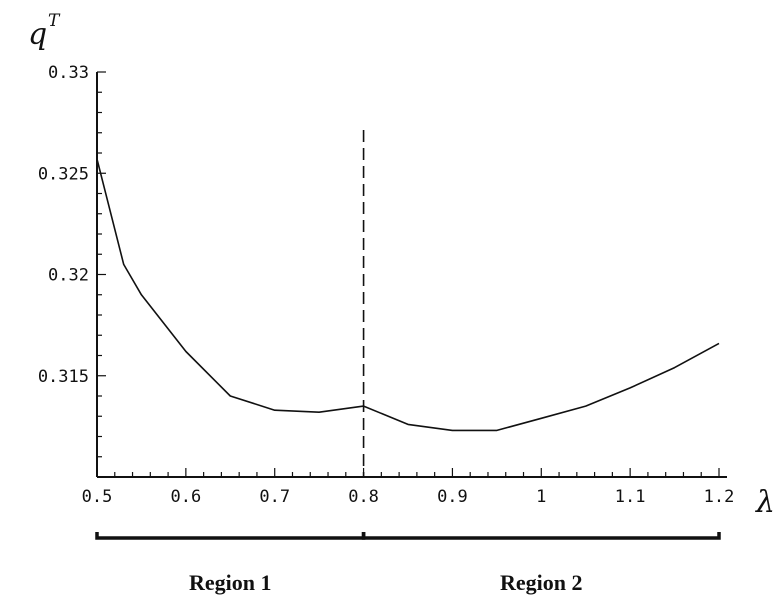 The height and width of the screenshot is (603, 783). Describe the element at coordinates (765, 502) in the screenshot. I see `x-axis-label: λ` at that location.